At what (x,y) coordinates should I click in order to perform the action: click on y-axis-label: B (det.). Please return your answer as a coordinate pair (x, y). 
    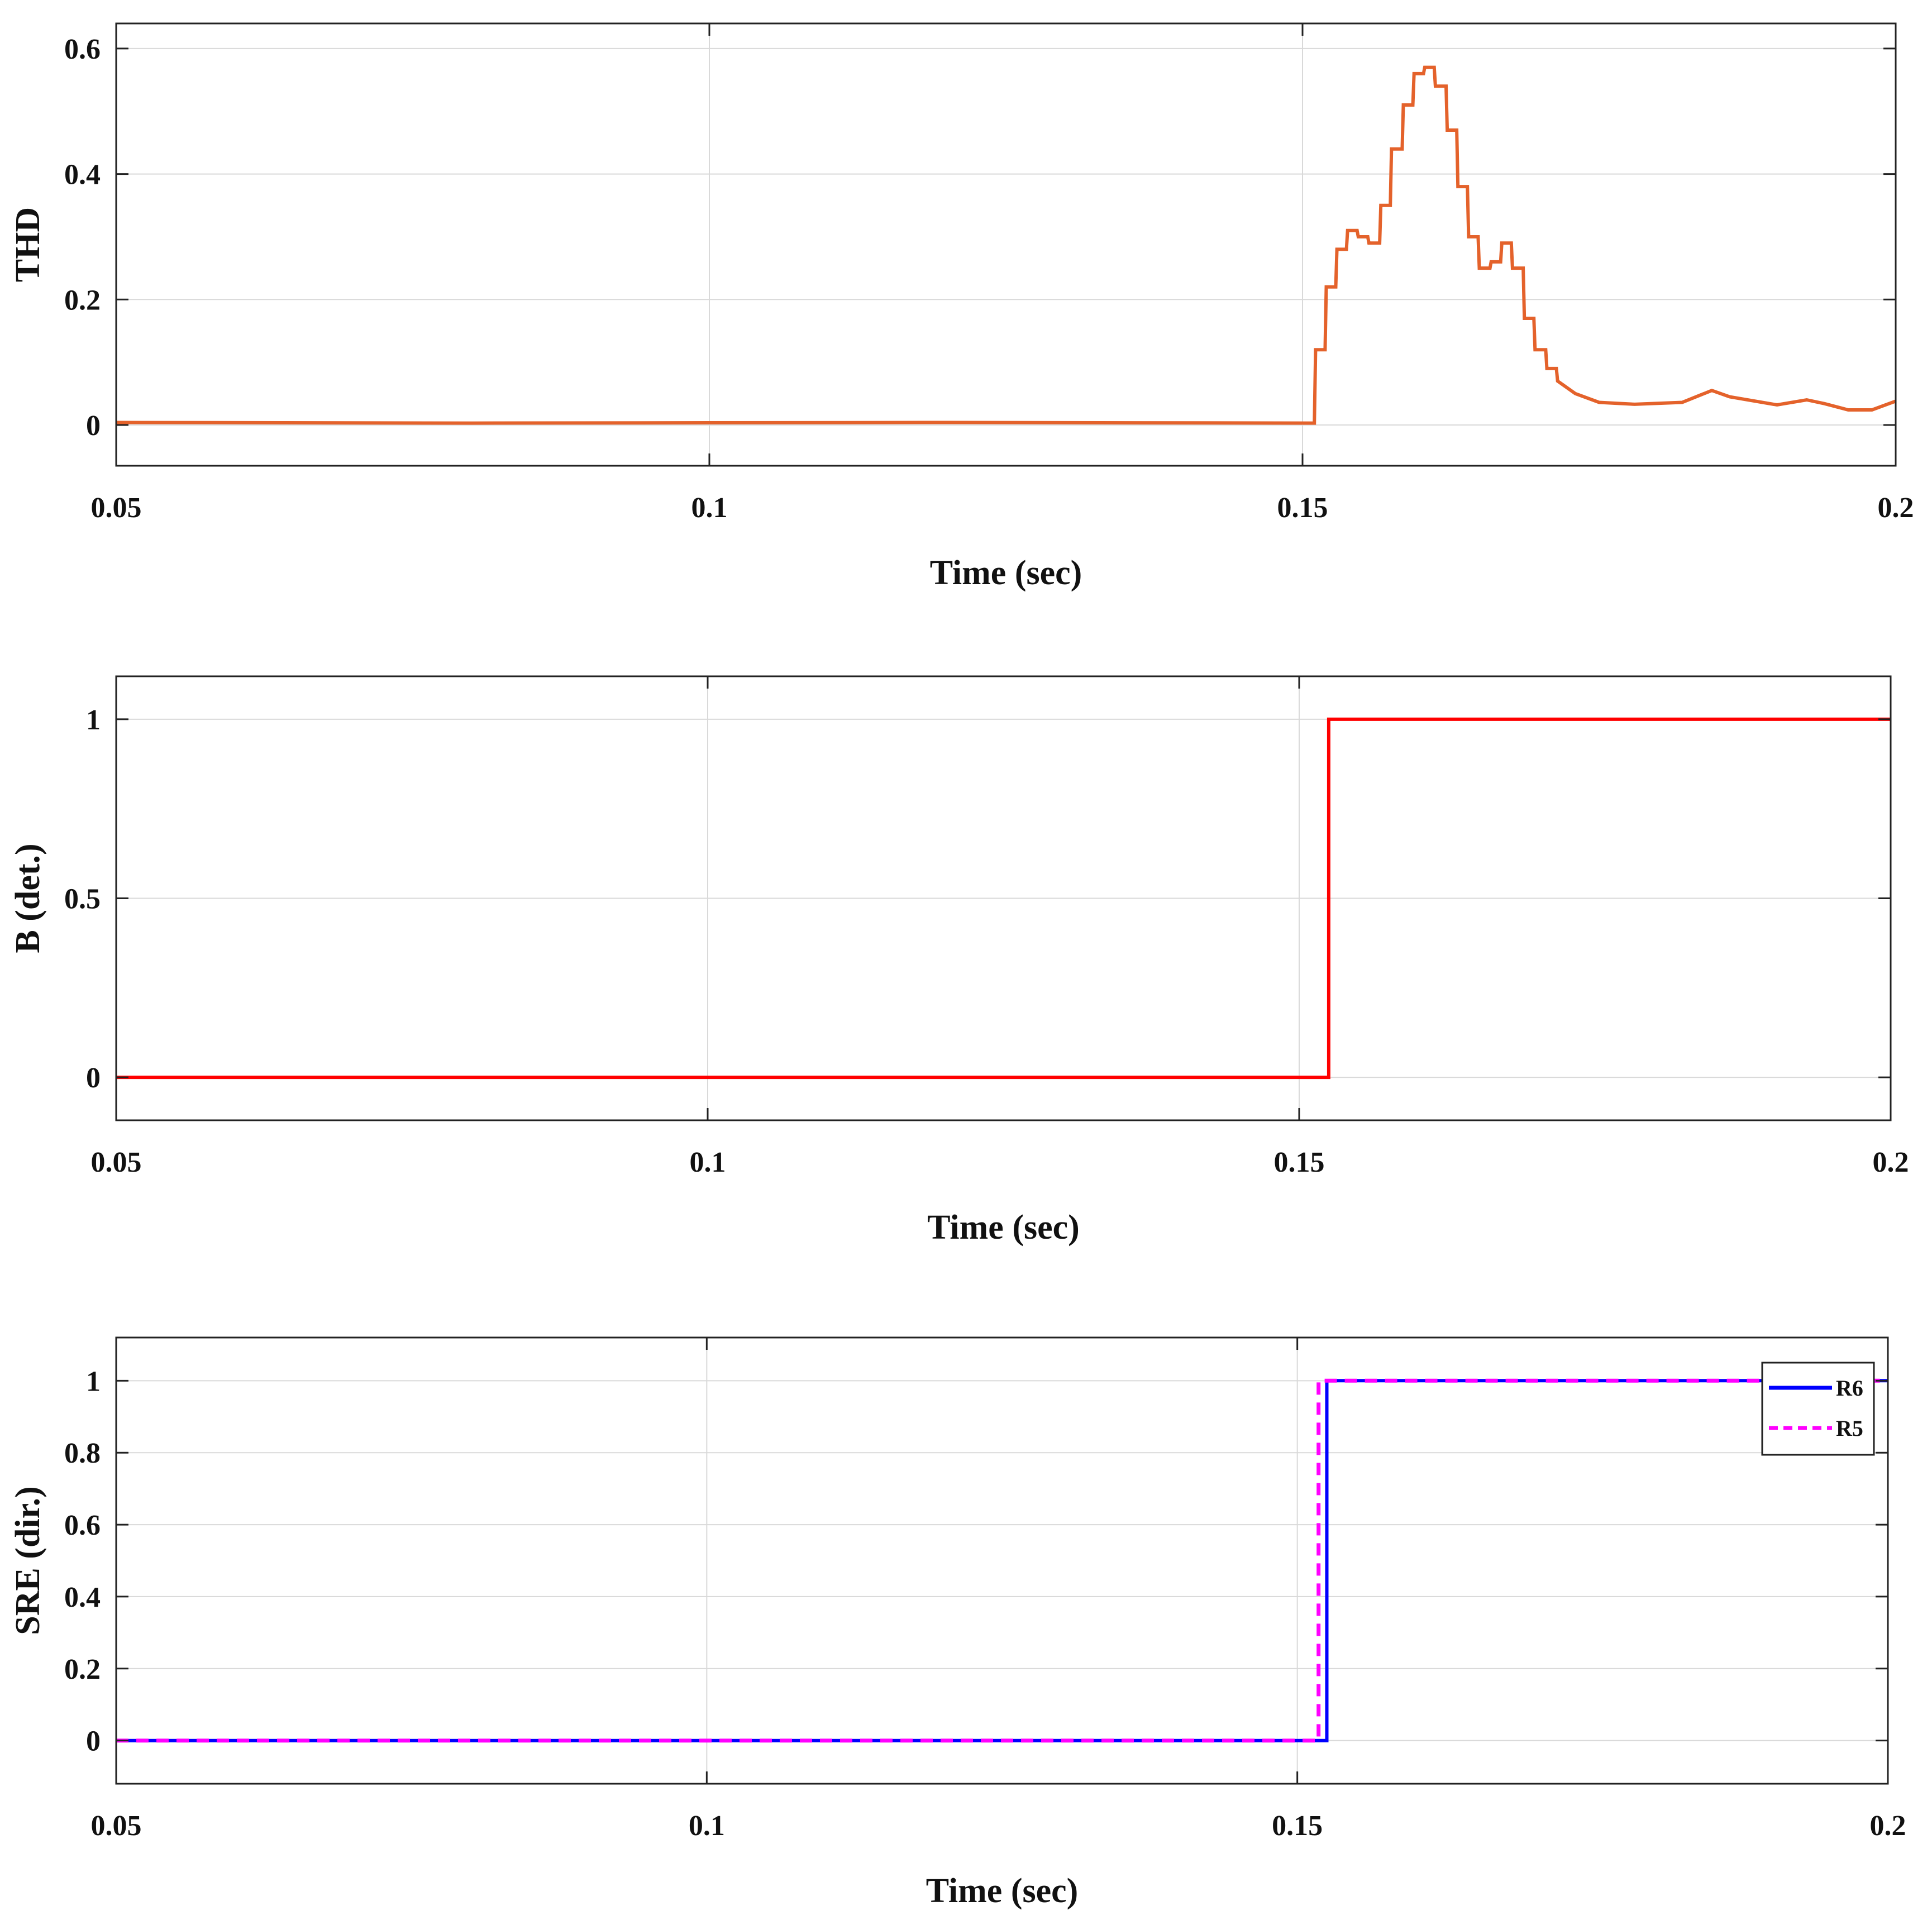
    Looking at the image, I should click on (28, 898).